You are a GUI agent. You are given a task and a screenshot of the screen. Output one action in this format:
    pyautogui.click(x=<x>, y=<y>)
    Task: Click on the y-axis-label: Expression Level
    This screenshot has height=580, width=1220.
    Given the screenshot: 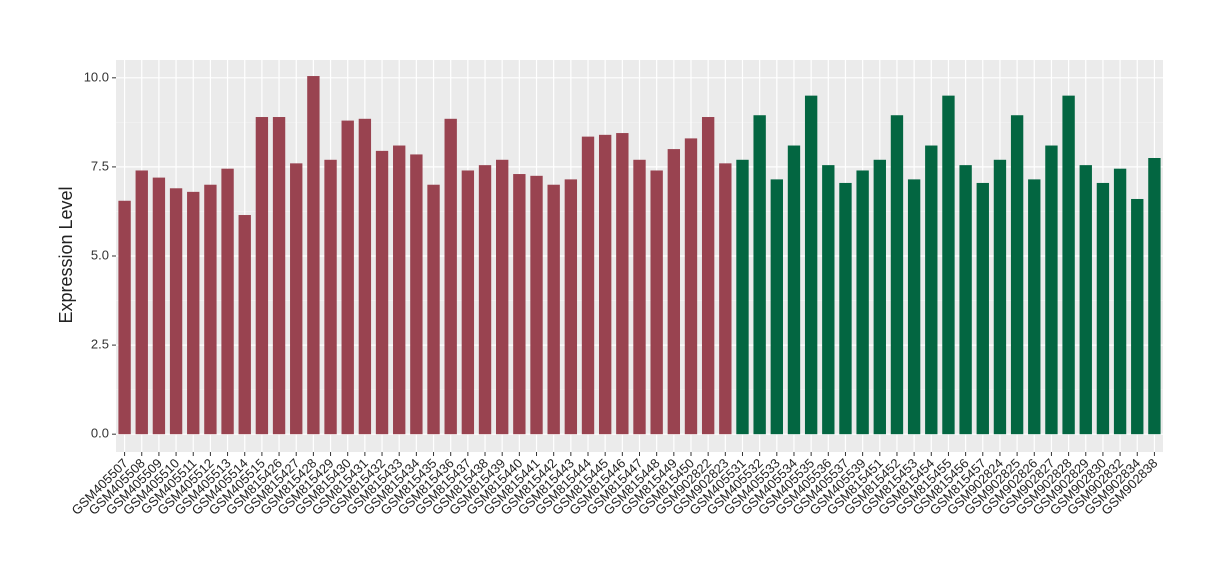 What is the action you would take?
    pyautogui.click(x=66, y=254)
    